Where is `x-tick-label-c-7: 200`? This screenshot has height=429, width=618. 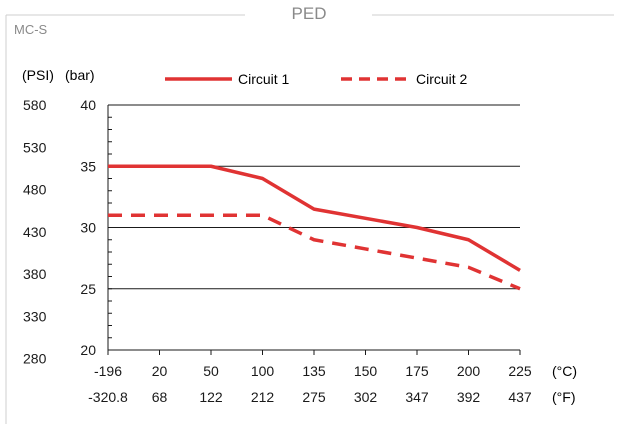 x-tick-label-c-7: 200 is located at coordinates (469, 371).